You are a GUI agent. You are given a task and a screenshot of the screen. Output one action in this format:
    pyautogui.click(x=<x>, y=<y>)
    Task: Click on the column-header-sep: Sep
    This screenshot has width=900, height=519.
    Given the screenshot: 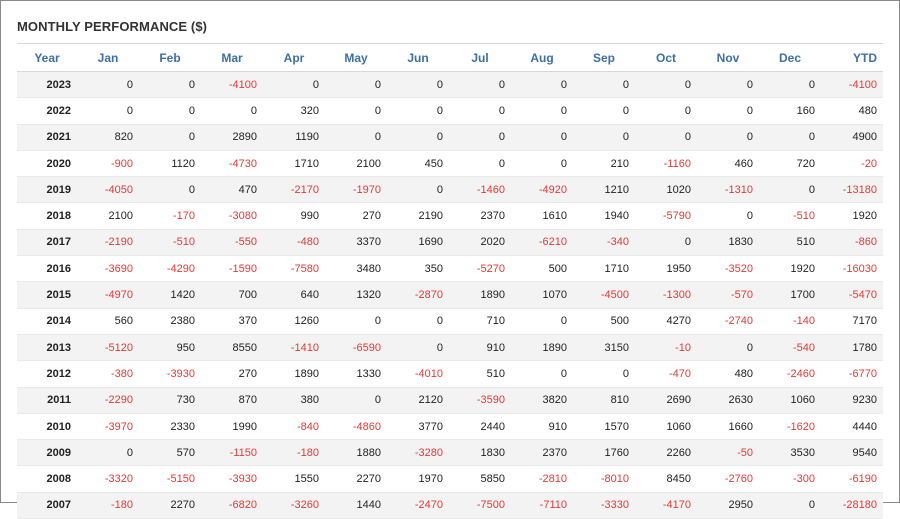 What is the action you would take?
    pyautogui.click(x=604, y=57)
    